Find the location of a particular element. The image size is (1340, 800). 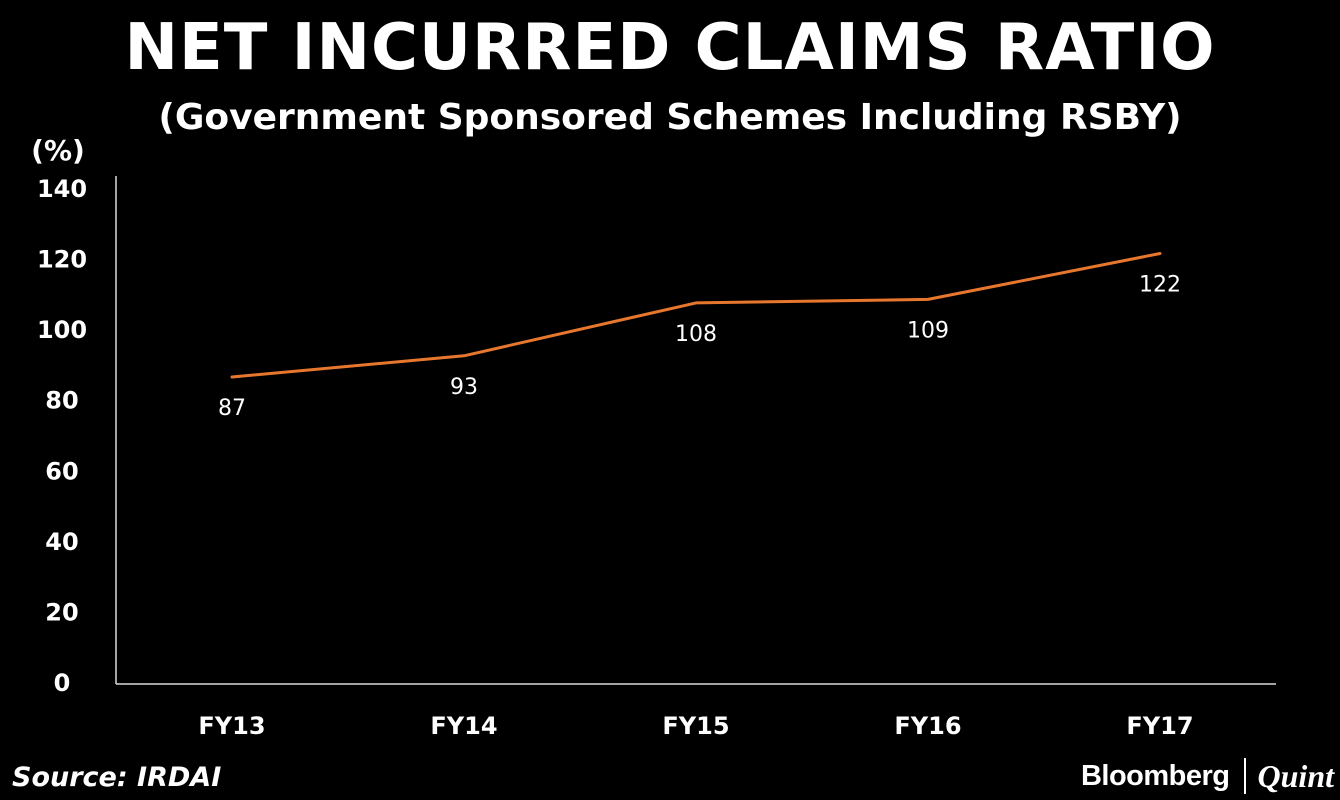

x-tick-label: FY17 is located at coordinates (1159, 726).